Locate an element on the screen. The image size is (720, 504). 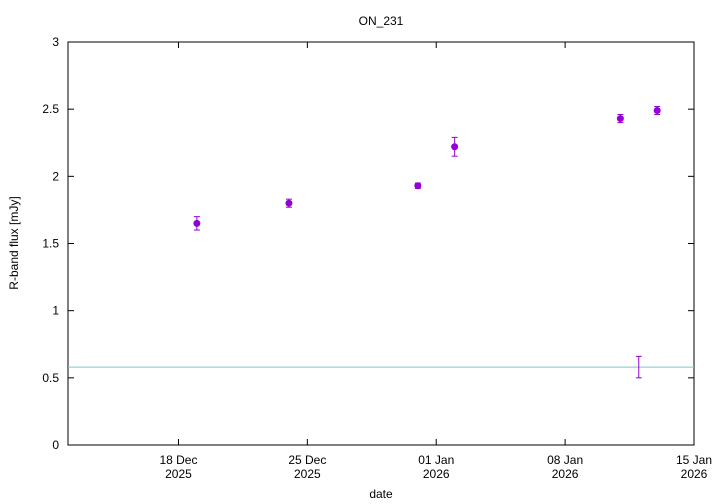
x-tick-label: 15 Jan 2026 is located at coordinates (694, 467).